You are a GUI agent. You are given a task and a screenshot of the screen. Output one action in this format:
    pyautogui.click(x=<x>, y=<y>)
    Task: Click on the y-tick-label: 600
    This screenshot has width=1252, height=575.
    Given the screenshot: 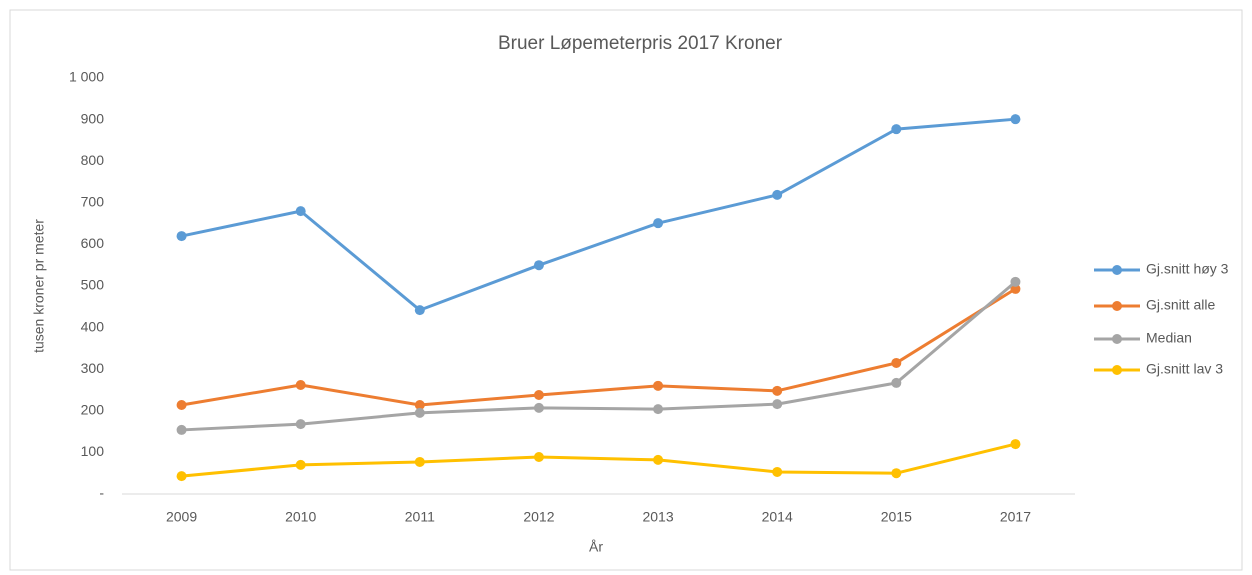 What is the action you would take?
    pyautogui.click(x=93, y=243)
    